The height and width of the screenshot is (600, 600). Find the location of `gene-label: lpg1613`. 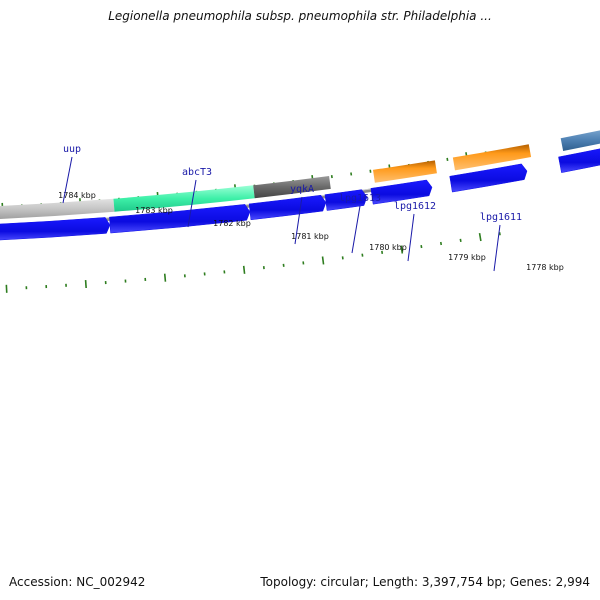

gene-label: lpg1613 is located at coordinates (360, 198).